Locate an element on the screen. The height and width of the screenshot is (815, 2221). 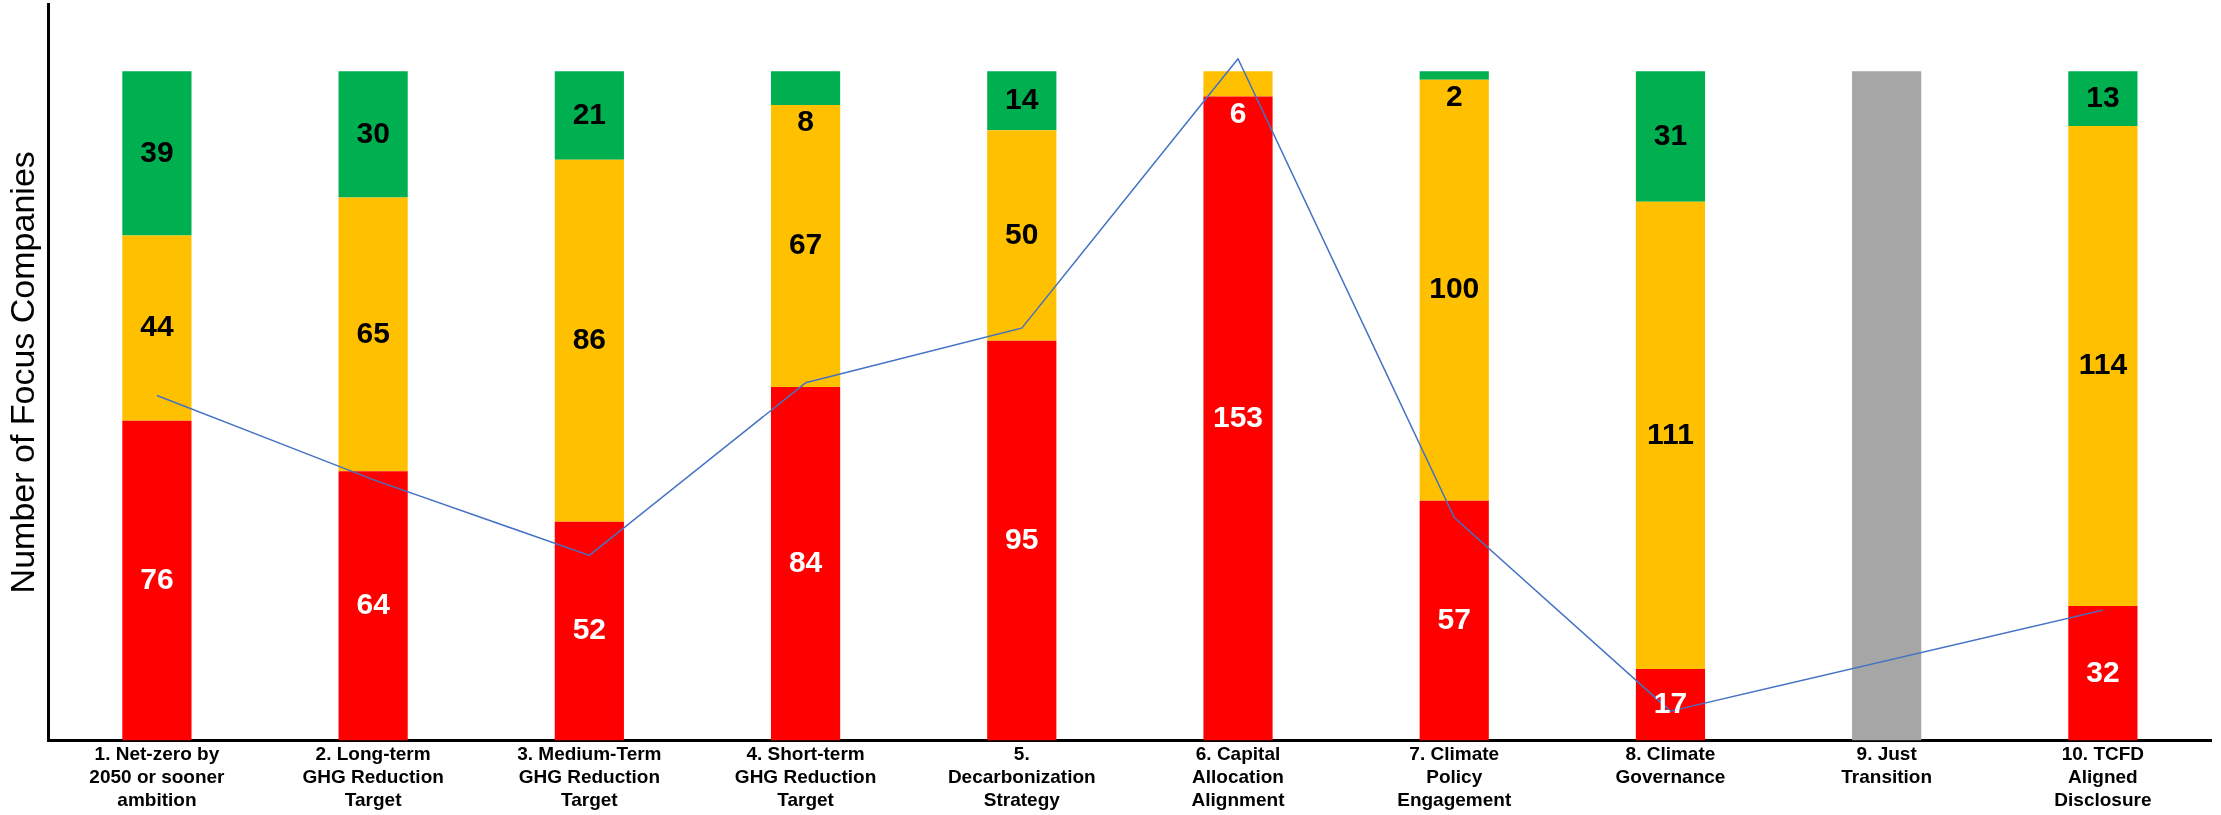
x-tick-label: 4. Short-term GHG Reduction Target is located at coordinates (805, 776).